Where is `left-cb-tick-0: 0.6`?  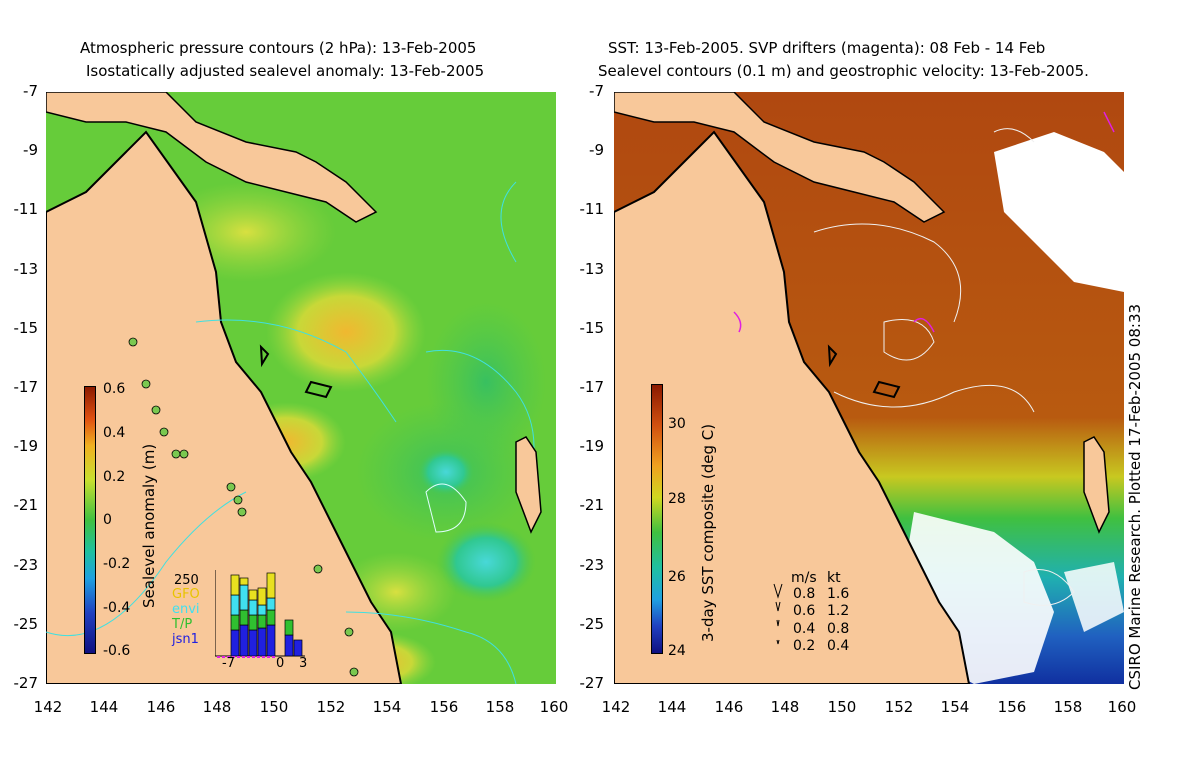 left-cb-tick-0: 0.6 is located at coordinates (114, 389).